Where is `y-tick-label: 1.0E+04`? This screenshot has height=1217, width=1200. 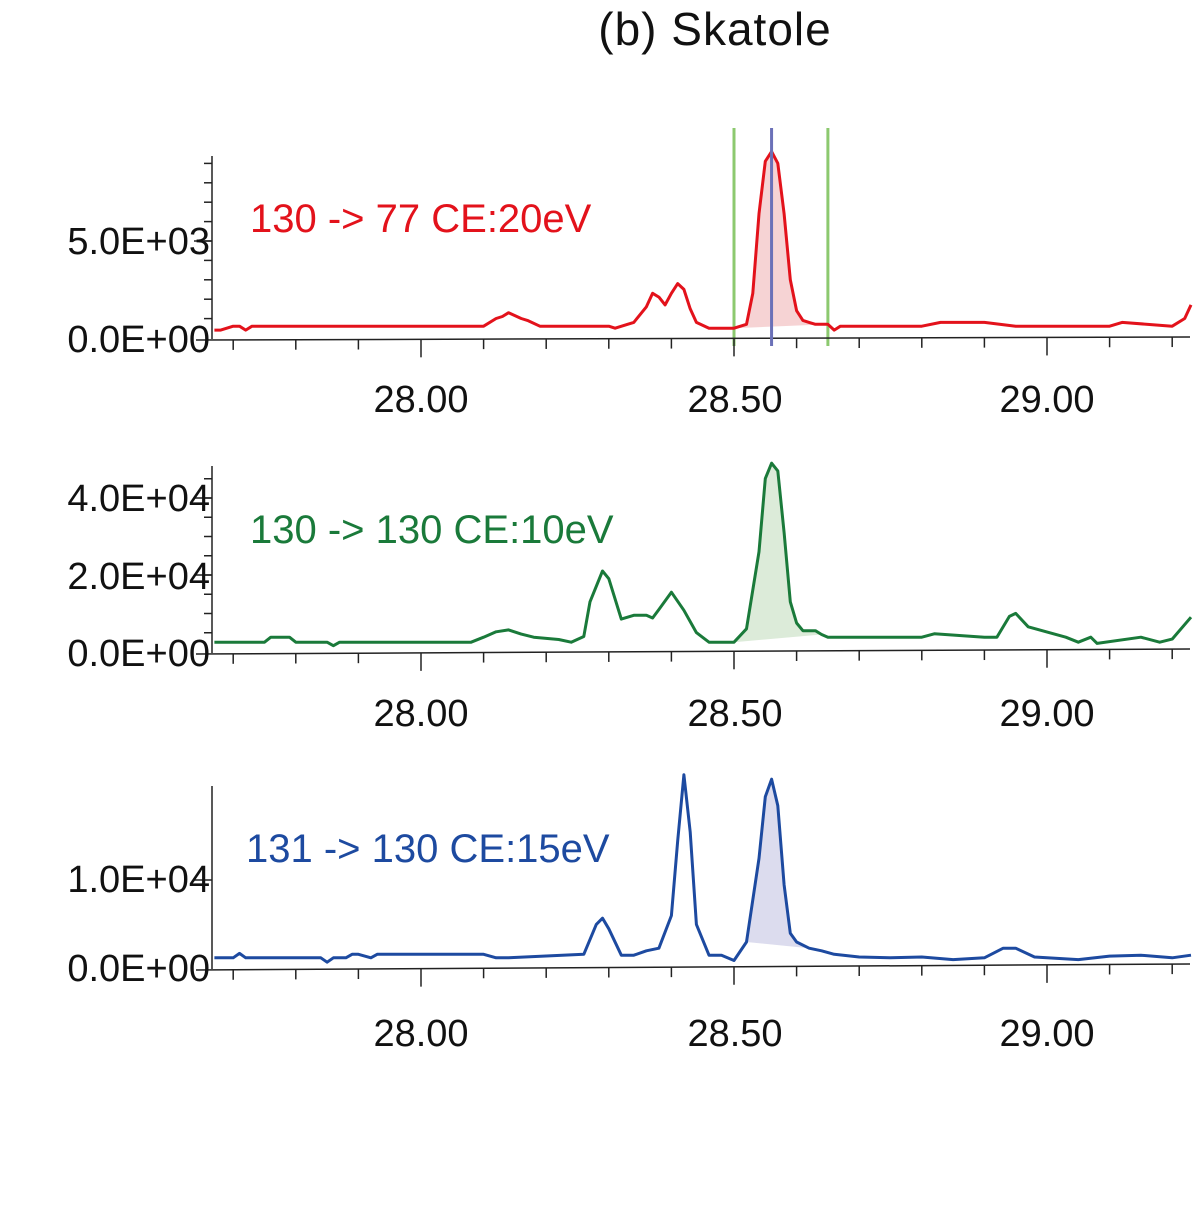 y-tick-label: 1.0E+04 is located at coordinates (138, 880).